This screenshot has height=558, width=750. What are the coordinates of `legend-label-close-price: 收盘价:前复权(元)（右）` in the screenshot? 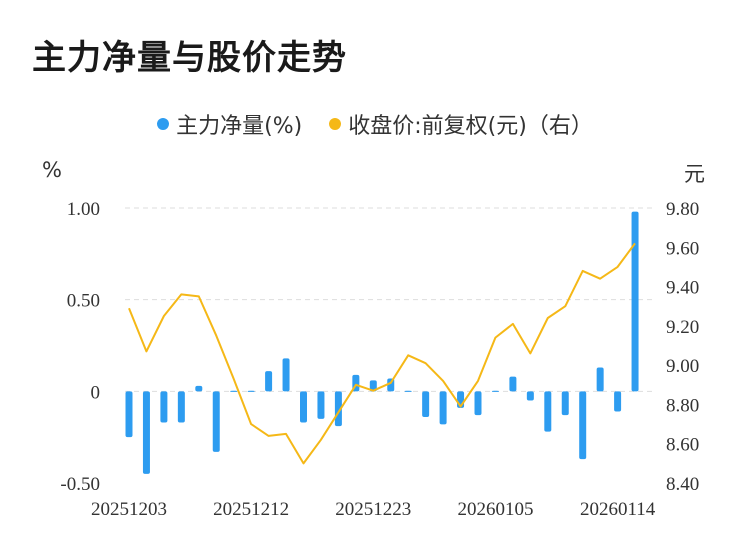 It's located at (470, 126).